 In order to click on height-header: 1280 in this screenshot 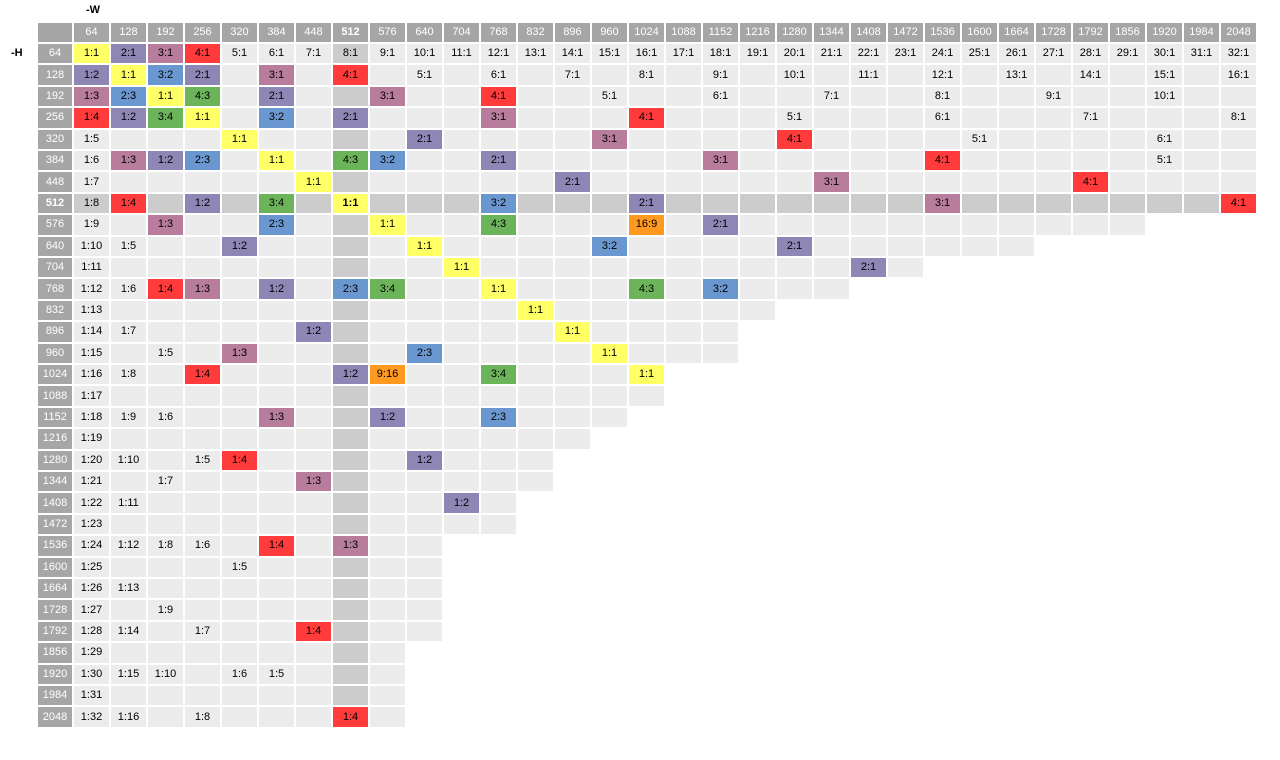, I will do `click(55, 460)`.